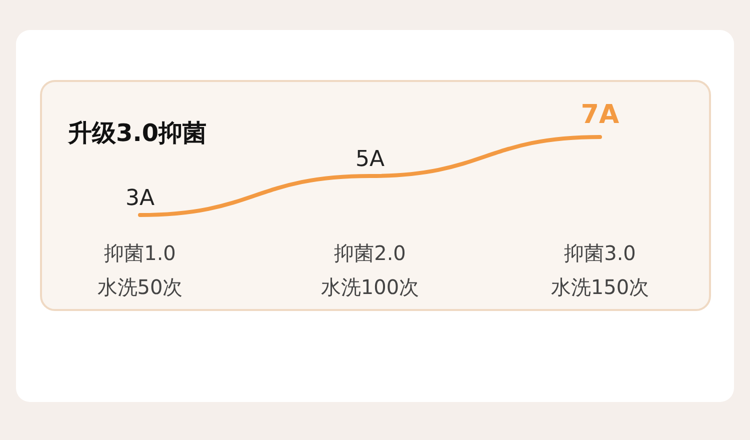 Image resolution: width=750 pixels, height=440 pixels. What do you see at coordinates (370, 159) in the screenshot?
I see `data-label: 5A` at bounding box center [370, 159].